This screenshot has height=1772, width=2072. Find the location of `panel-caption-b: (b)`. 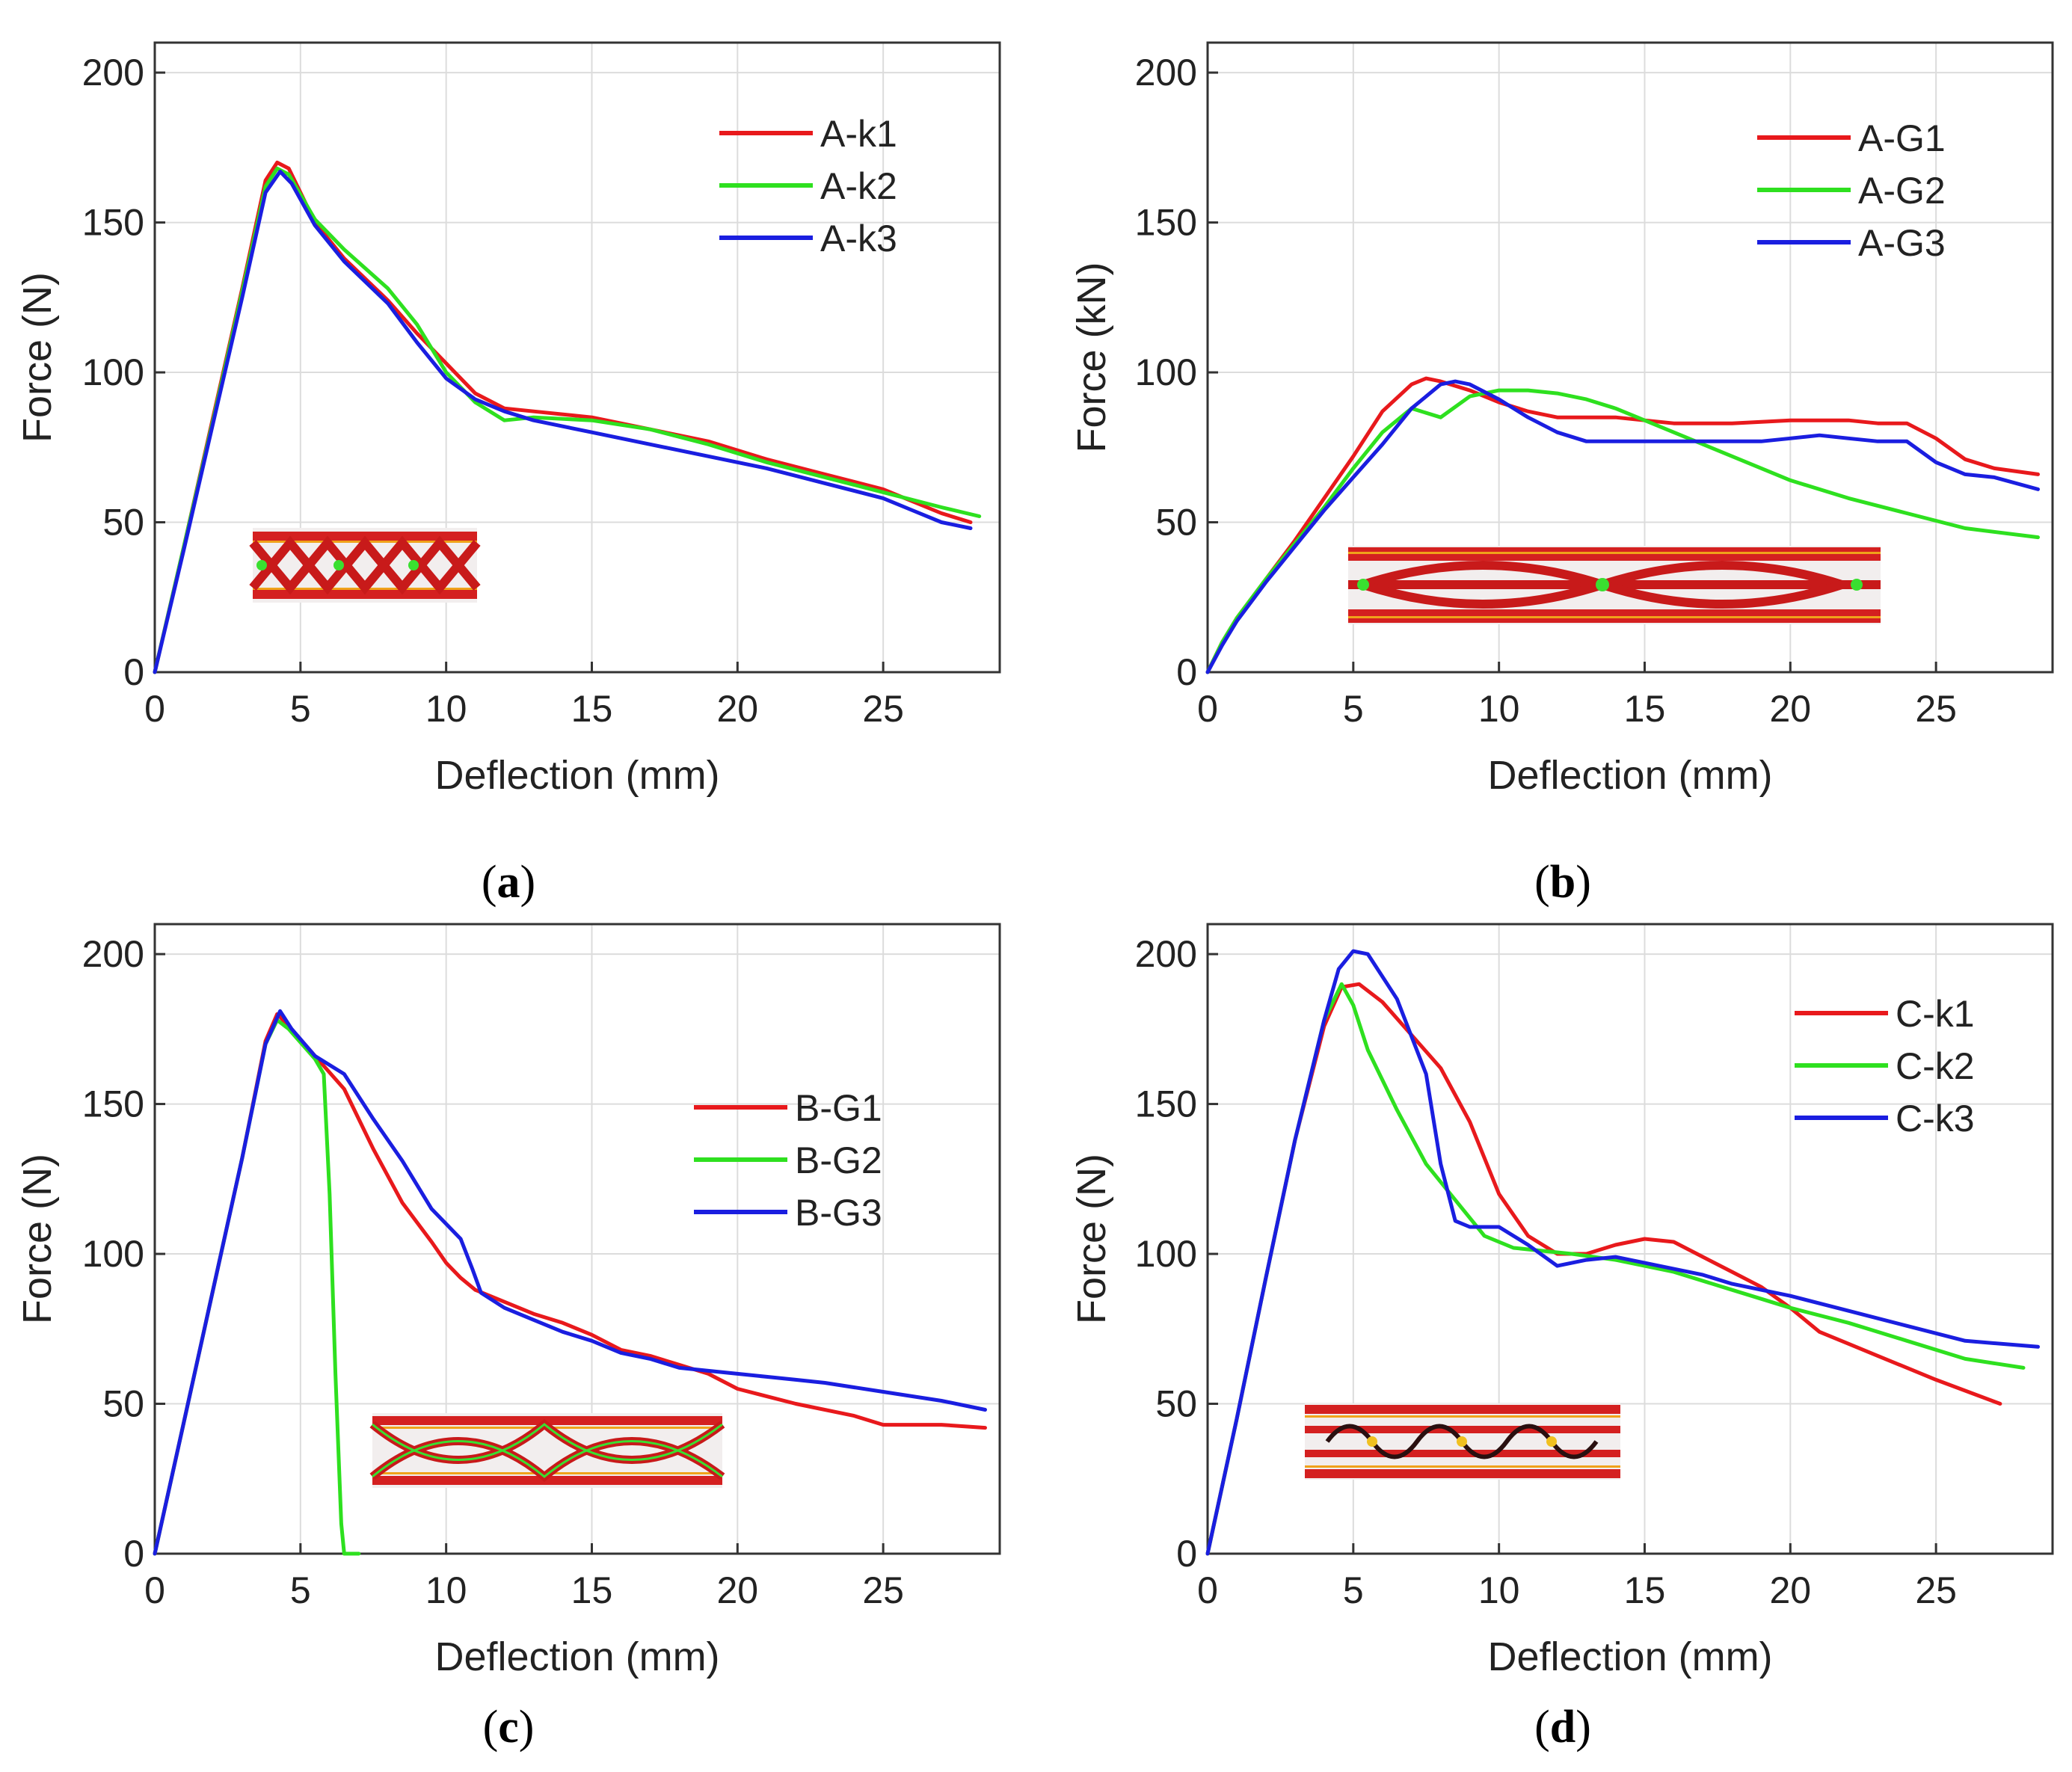

panel-caption-b: (b) is located at coordinates (1562, 882).